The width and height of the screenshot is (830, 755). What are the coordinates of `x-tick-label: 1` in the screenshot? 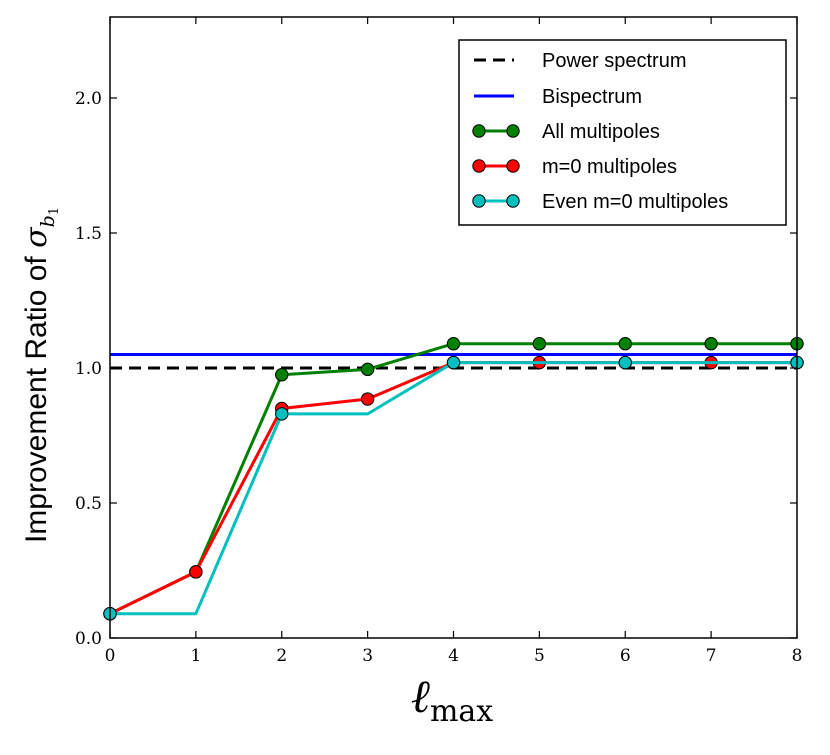 It's located at (195, 656).